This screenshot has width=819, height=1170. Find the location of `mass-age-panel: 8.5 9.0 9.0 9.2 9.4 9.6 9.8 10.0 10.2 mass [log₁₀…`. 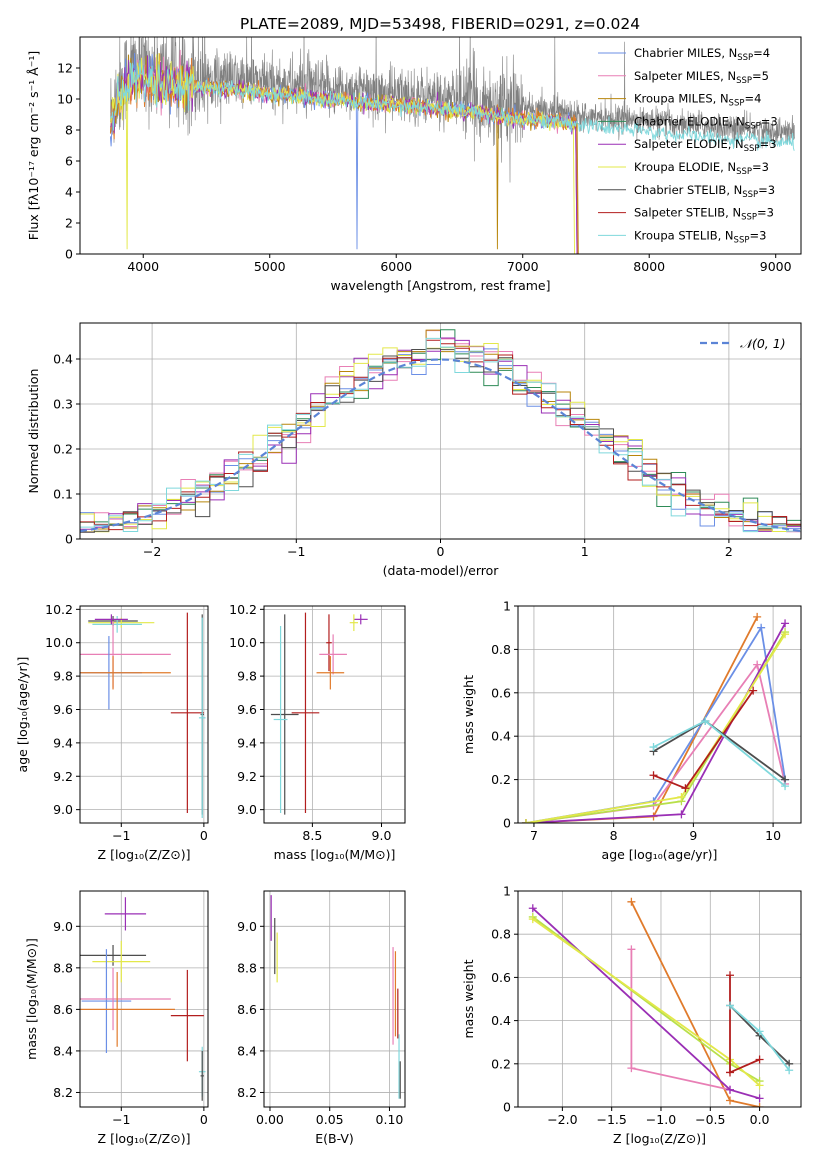

mass-age-panel: 8.5 9.0 9.0 9.2 9.4 9.6 9.8 10.0 10.2 mass [log₁₀… is located at coordinates (317, 732).